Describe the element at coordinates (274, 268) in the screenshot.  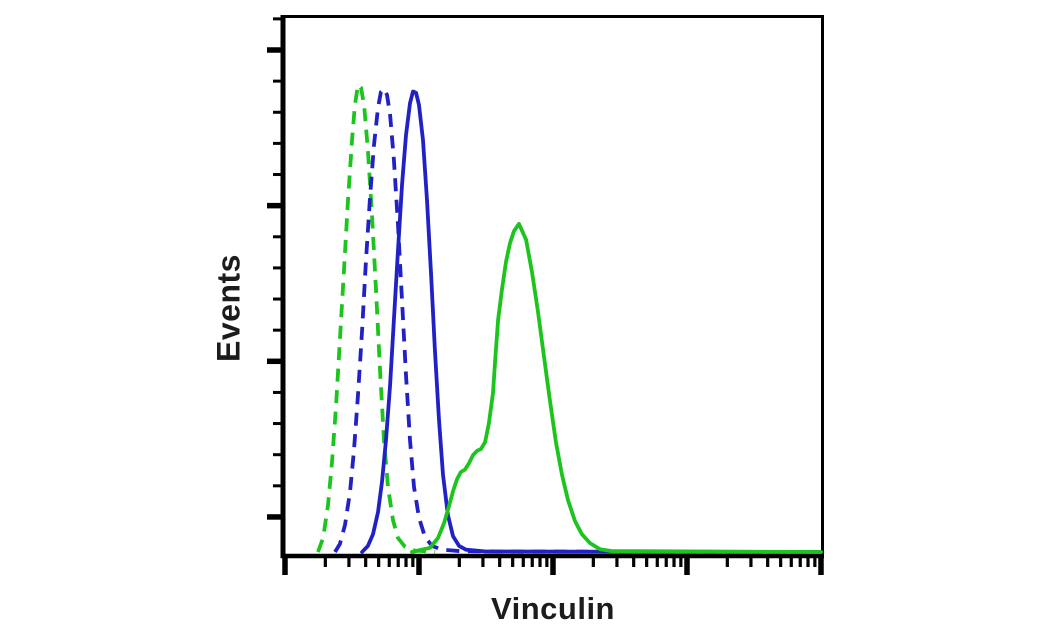
I see `y-axis-ticks` at that location.